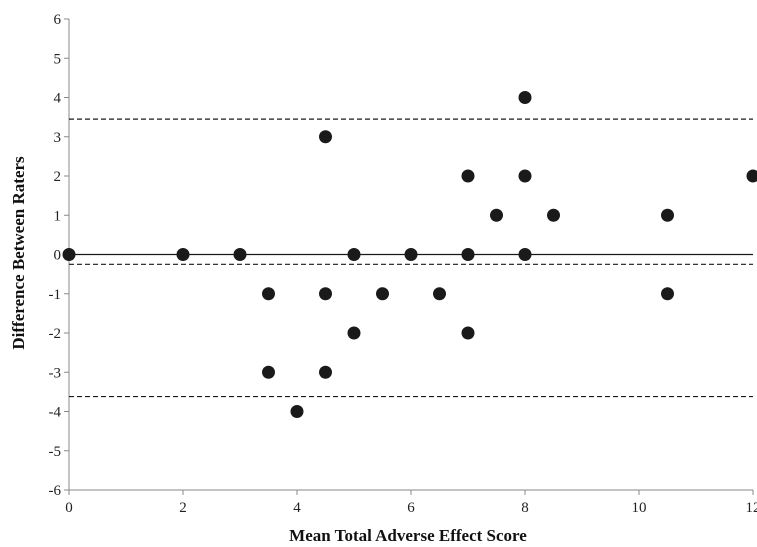  What do you see at coordinates (55, 295) in the screenshot?
I see `y-tick-label: -1` at bounding box center [55, 295].